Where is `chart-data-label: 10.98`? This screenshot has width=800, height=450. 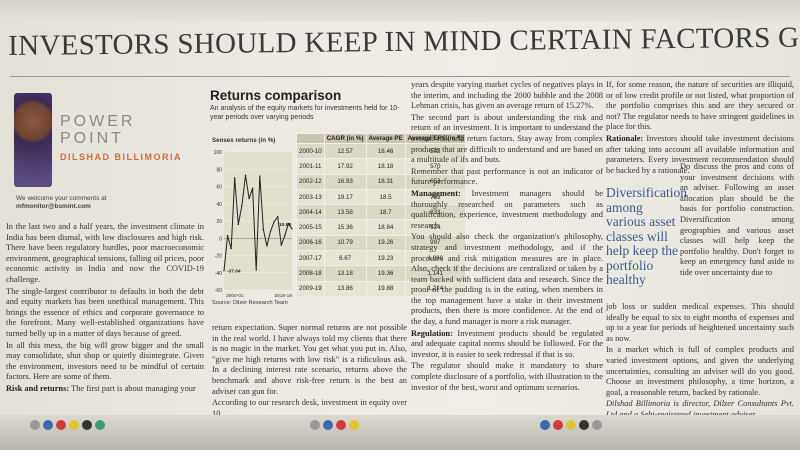 chart-data-label: 10.98 is located at coordinates (285, 225).